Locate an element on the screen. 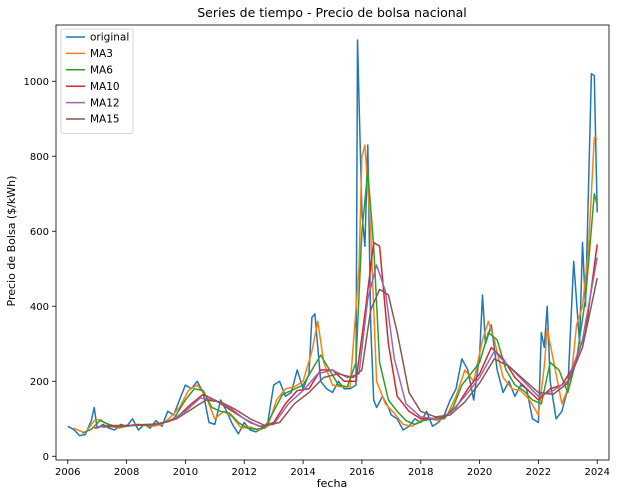  x-tick-label: 2012 is located at coordinates (244, 472).